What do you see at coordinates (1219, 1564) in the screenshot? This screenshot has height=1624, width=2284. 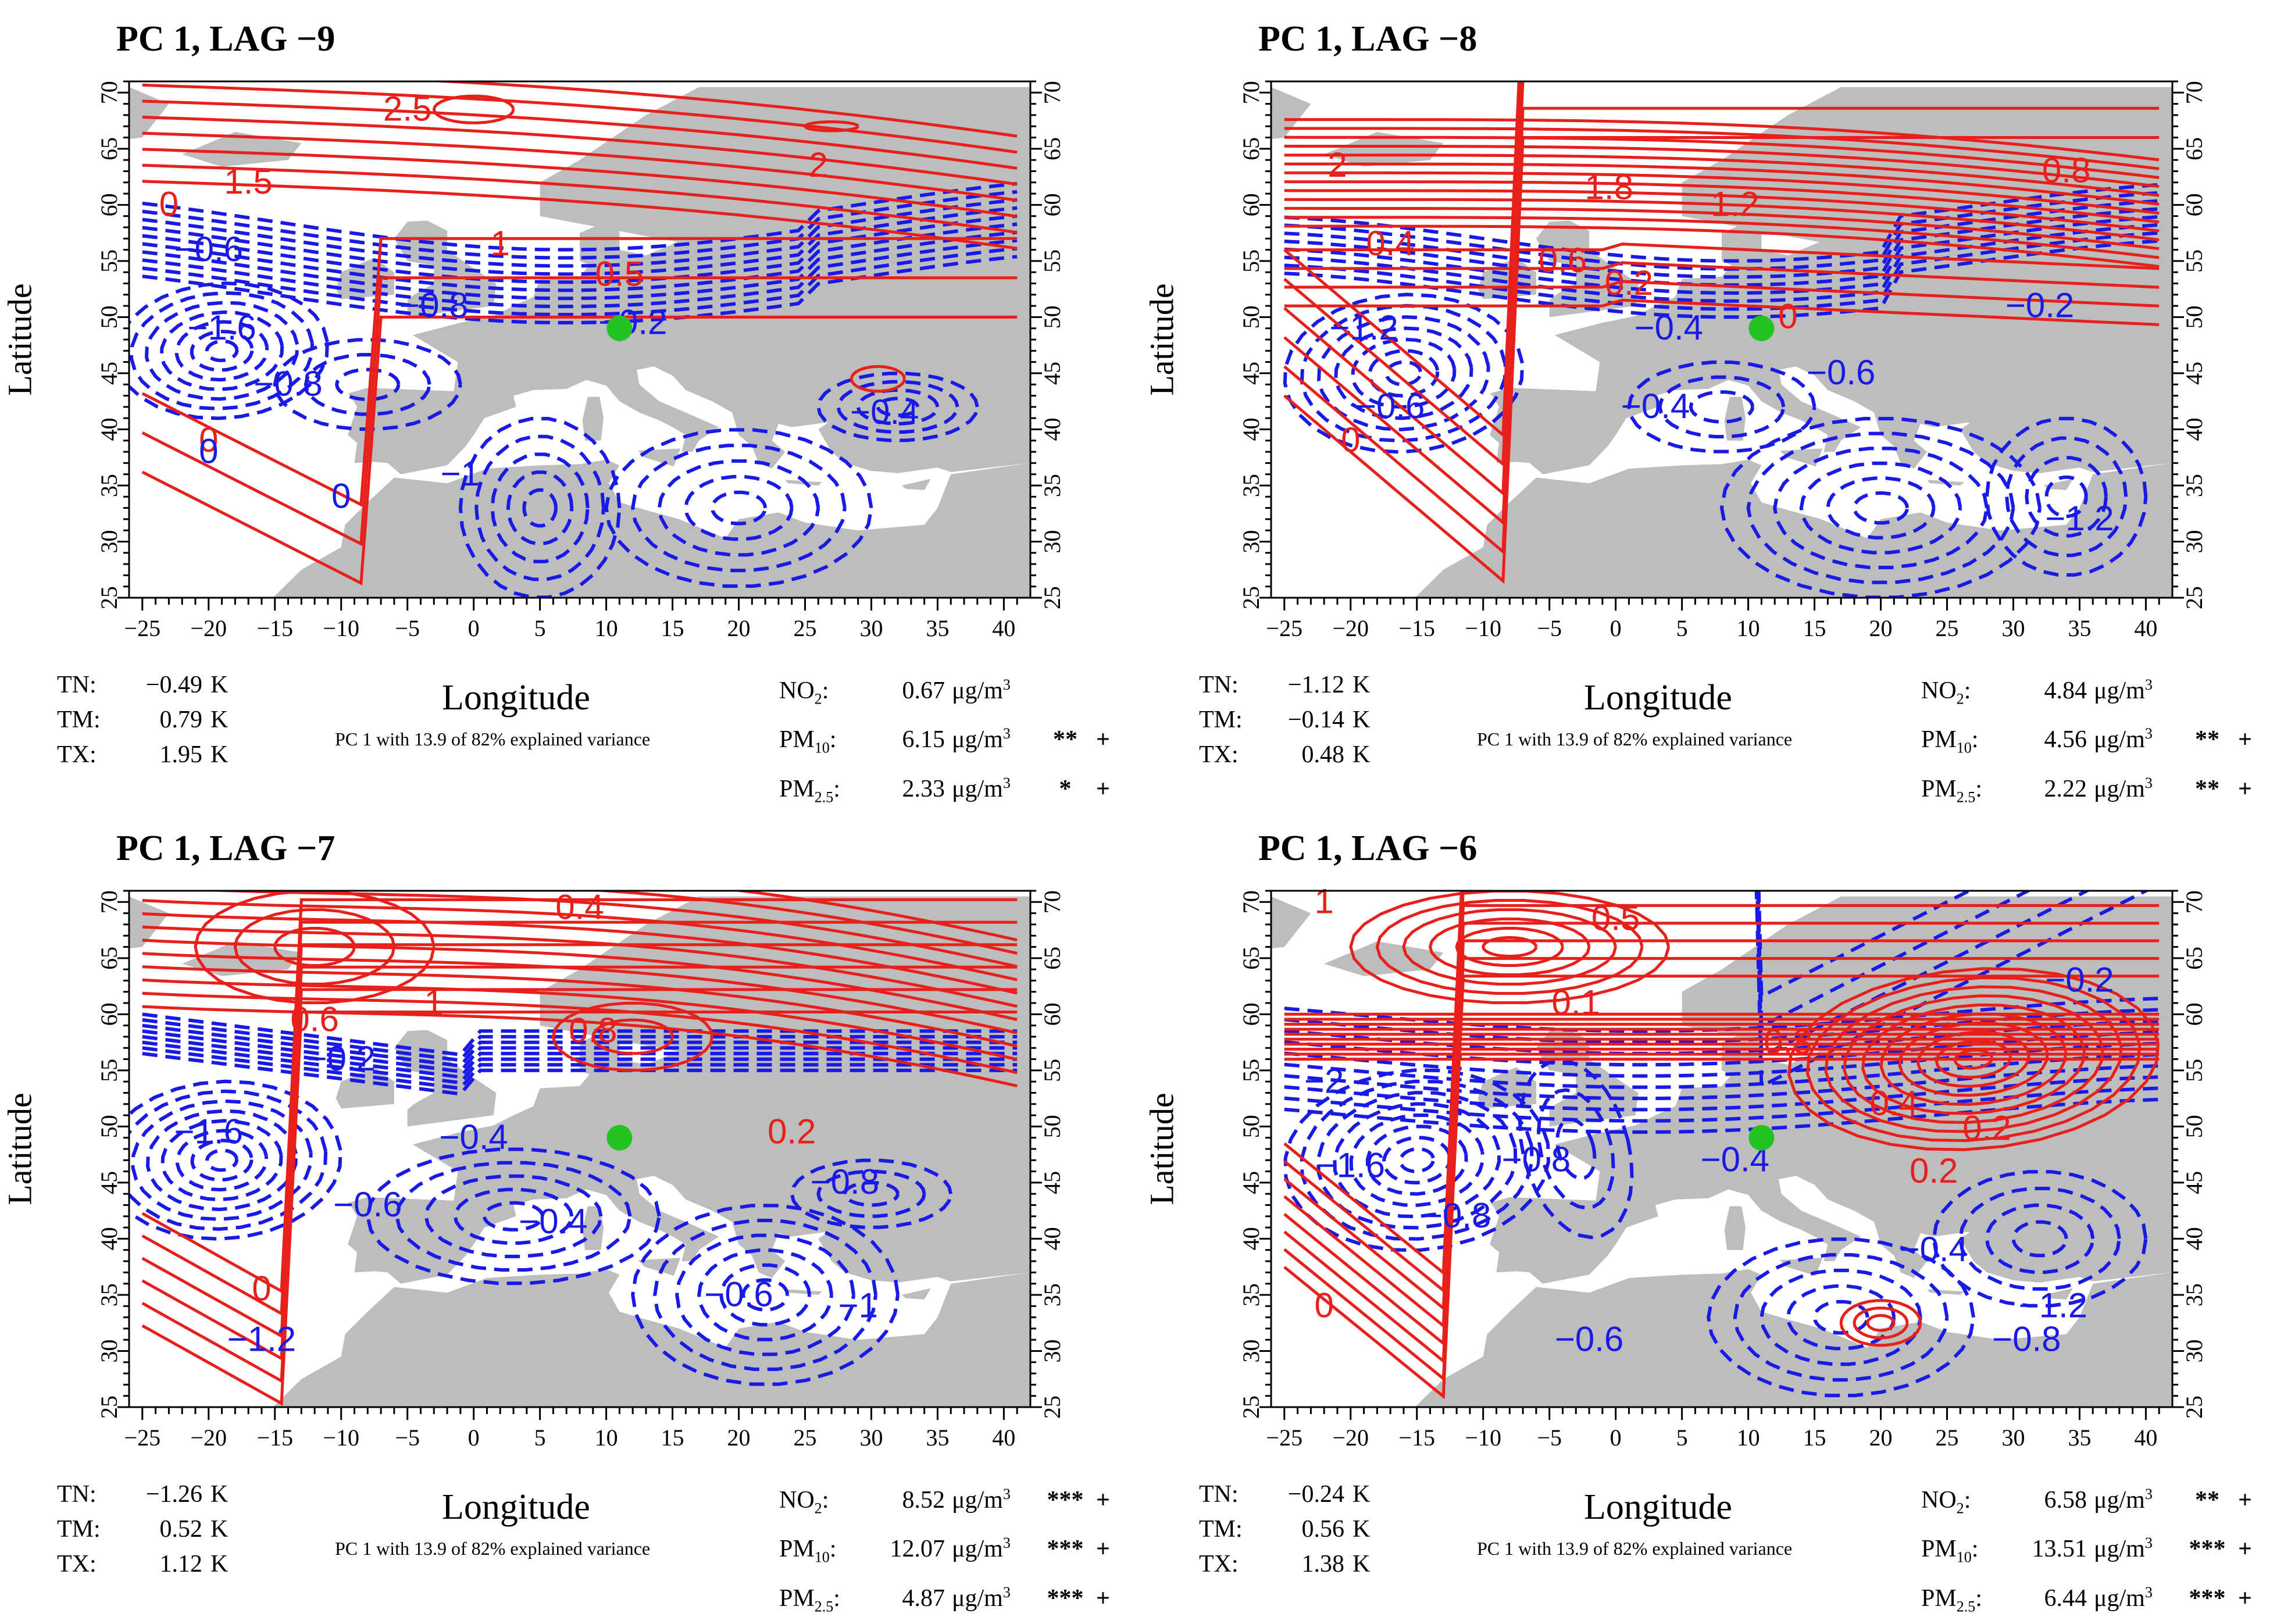 I see `temp-label: TX:` at bounding box center [1219, 1564].